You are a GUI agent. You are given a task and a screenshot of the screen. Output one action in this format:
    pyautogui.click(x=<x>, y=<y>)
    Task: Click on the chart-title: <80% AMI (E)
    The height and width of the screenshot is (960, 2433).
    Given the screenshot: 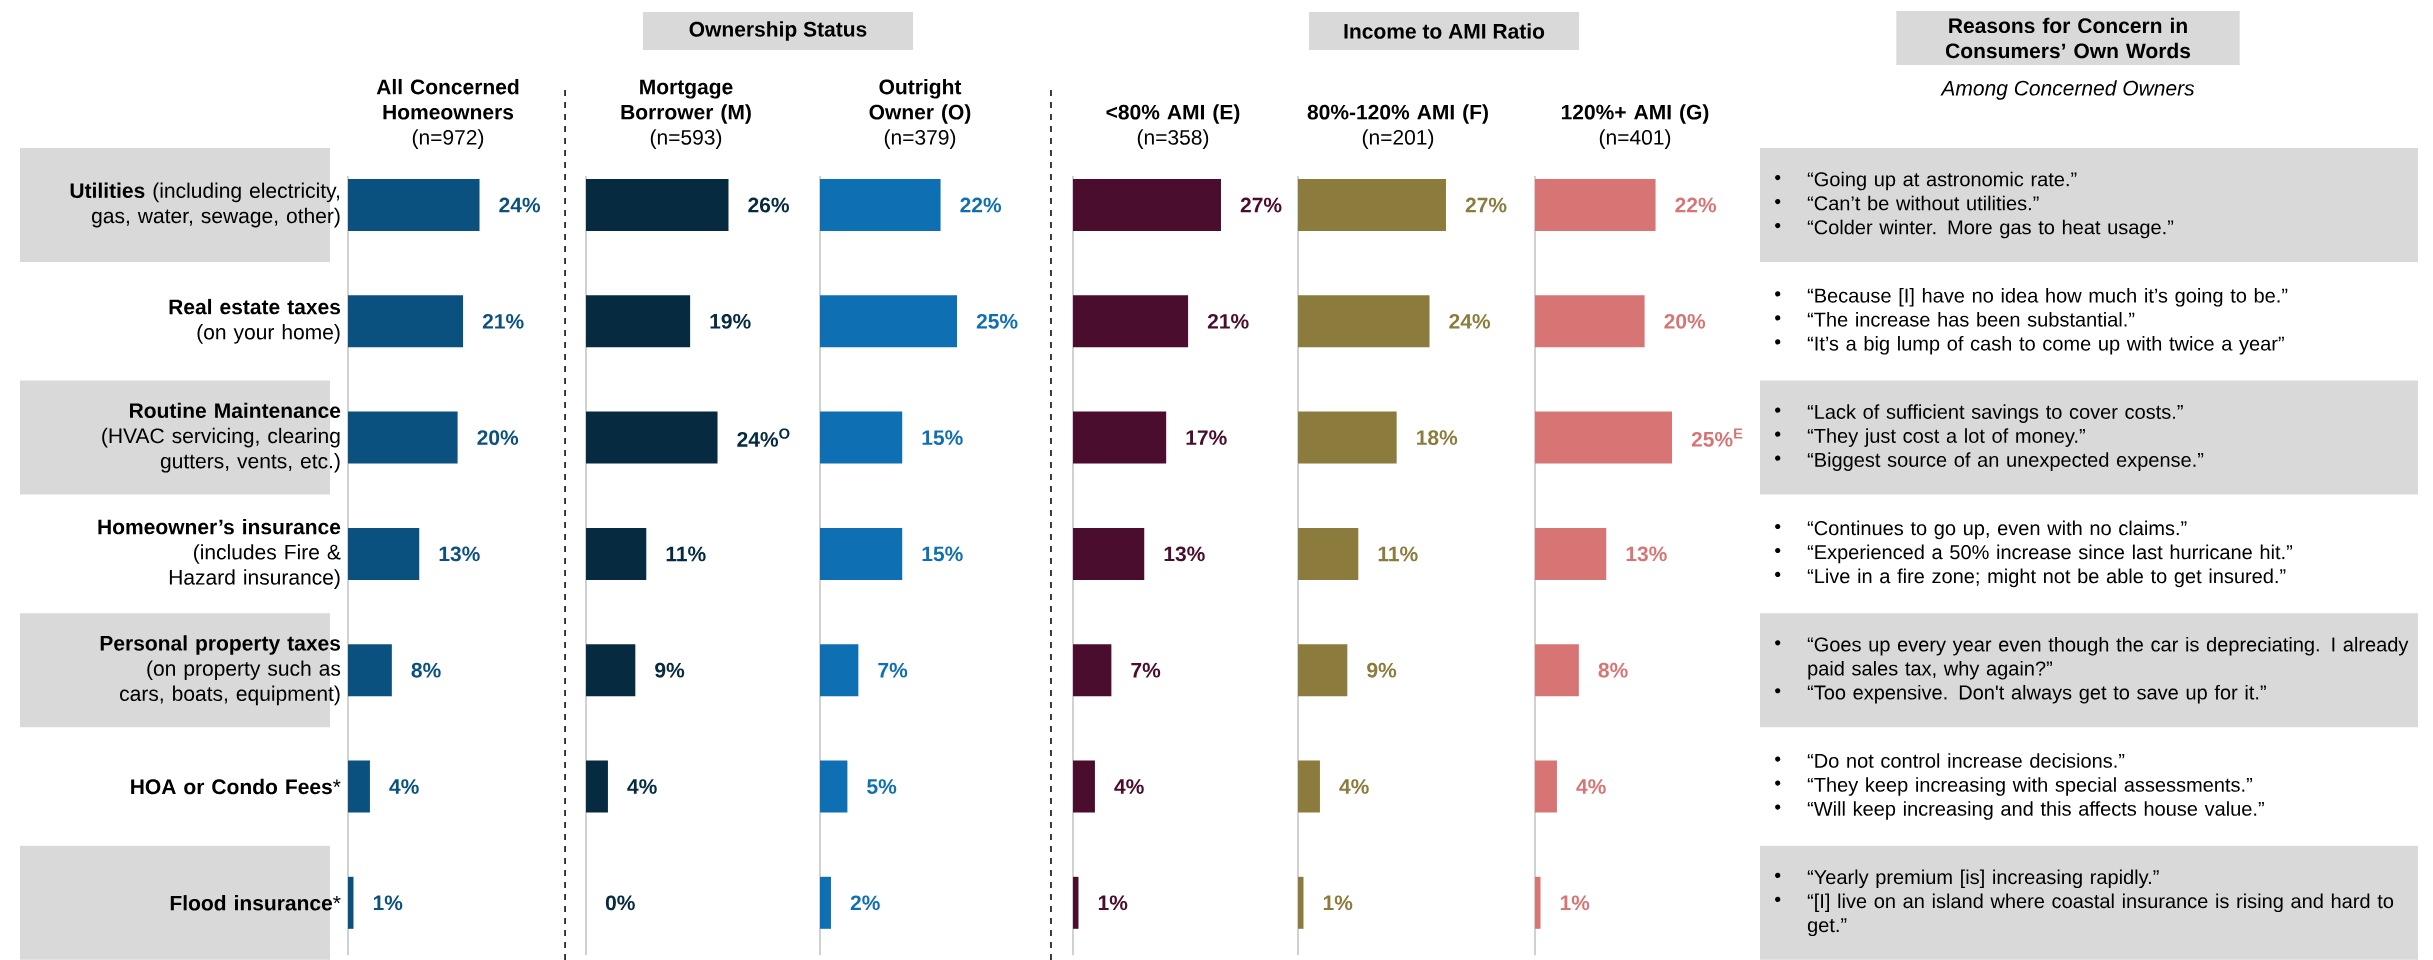 What is the action you would take?
    pyautogui.click(x=1173, y=114)
    